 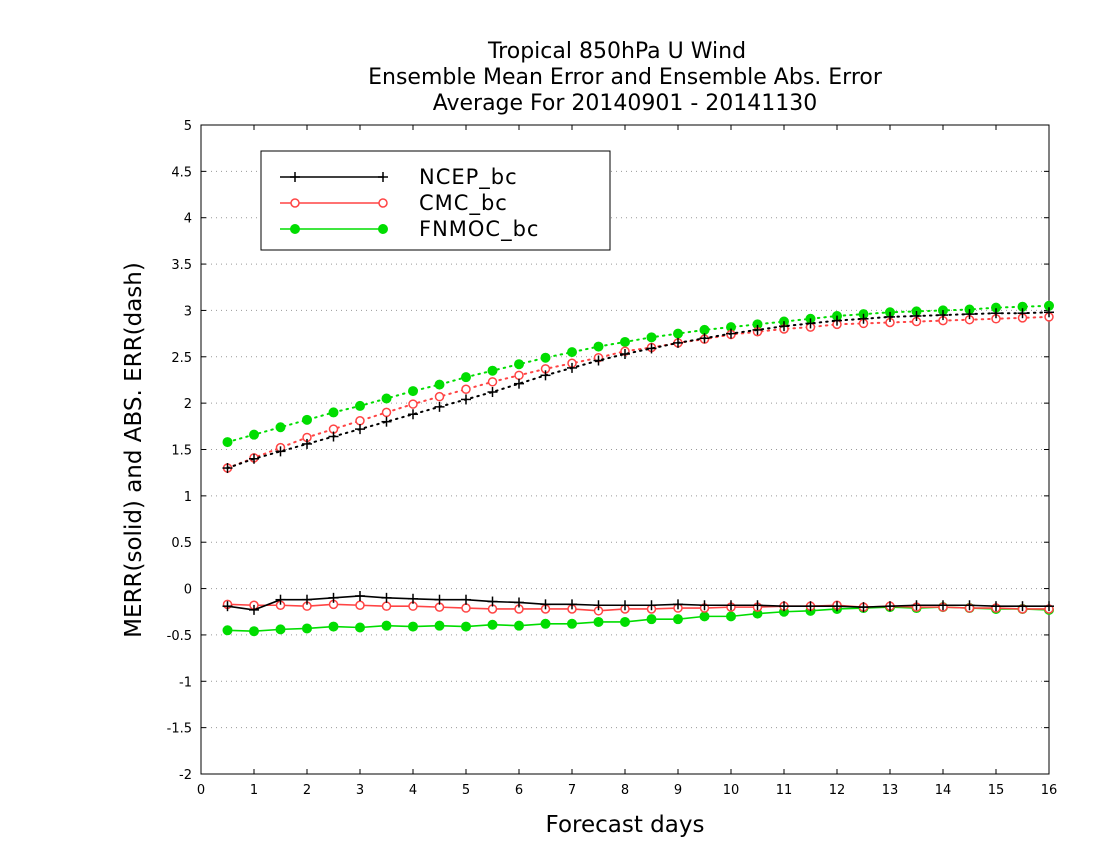 What do you see at coordinates (188, 126) in the screenshot?
I see `y-tick-label: 5` at bounding box center [188, 126].